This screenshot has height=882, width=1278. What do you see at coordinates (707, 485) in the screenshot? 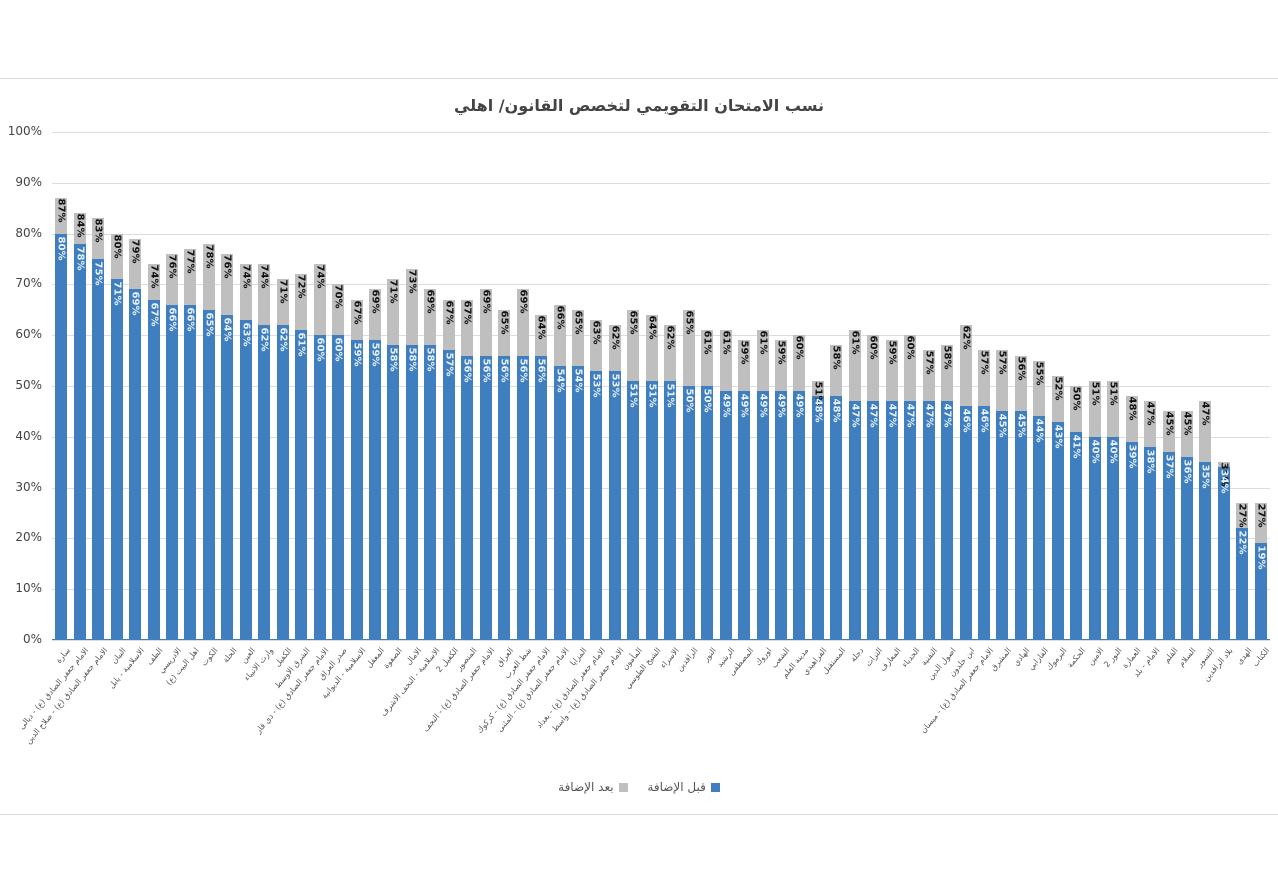
I see `bar: 61% 50%` at bounding box center [707, 485].